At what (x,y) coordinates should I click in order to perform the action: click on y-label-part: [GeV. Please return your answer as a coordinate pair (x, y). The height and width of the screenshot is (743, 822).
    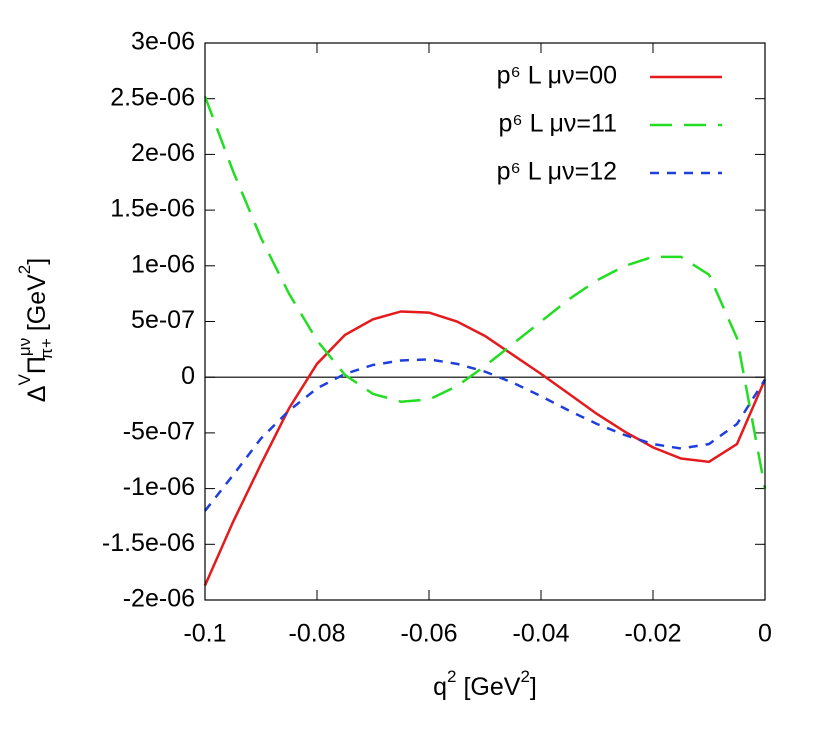
    Looking at the image, I should click on (37, 306).